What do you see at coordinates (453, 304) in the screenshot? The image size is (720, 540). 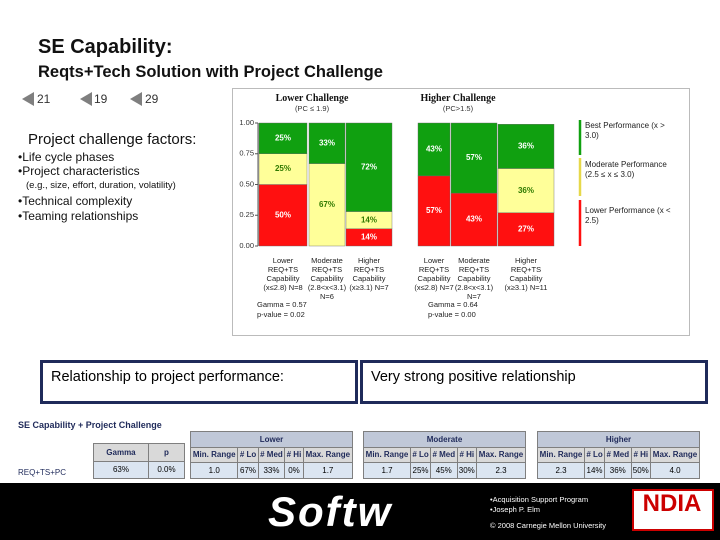 I see `group-stat: Gamma = 0.64` at bounding box center [453, 304].